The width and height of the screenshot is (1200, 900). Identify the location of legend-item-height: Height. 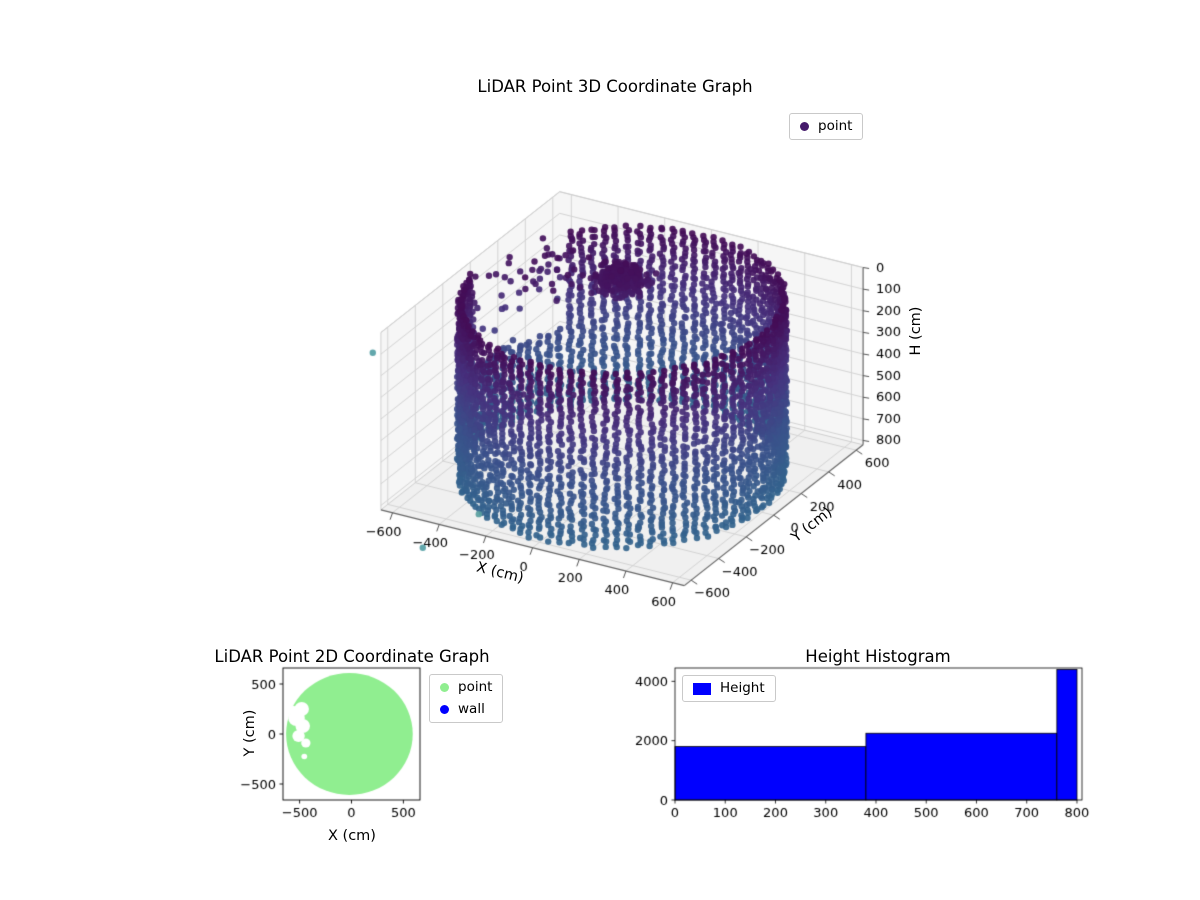
(729, 688).